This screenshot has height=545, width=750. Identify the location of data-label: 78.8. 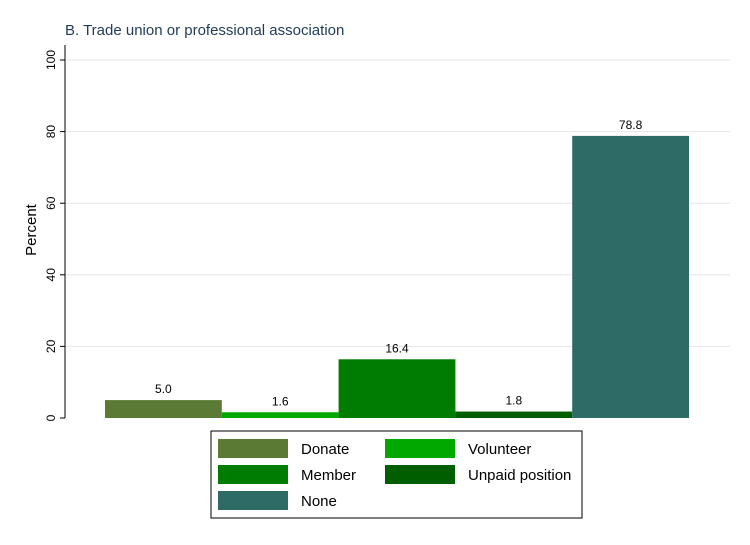
(631, 125).